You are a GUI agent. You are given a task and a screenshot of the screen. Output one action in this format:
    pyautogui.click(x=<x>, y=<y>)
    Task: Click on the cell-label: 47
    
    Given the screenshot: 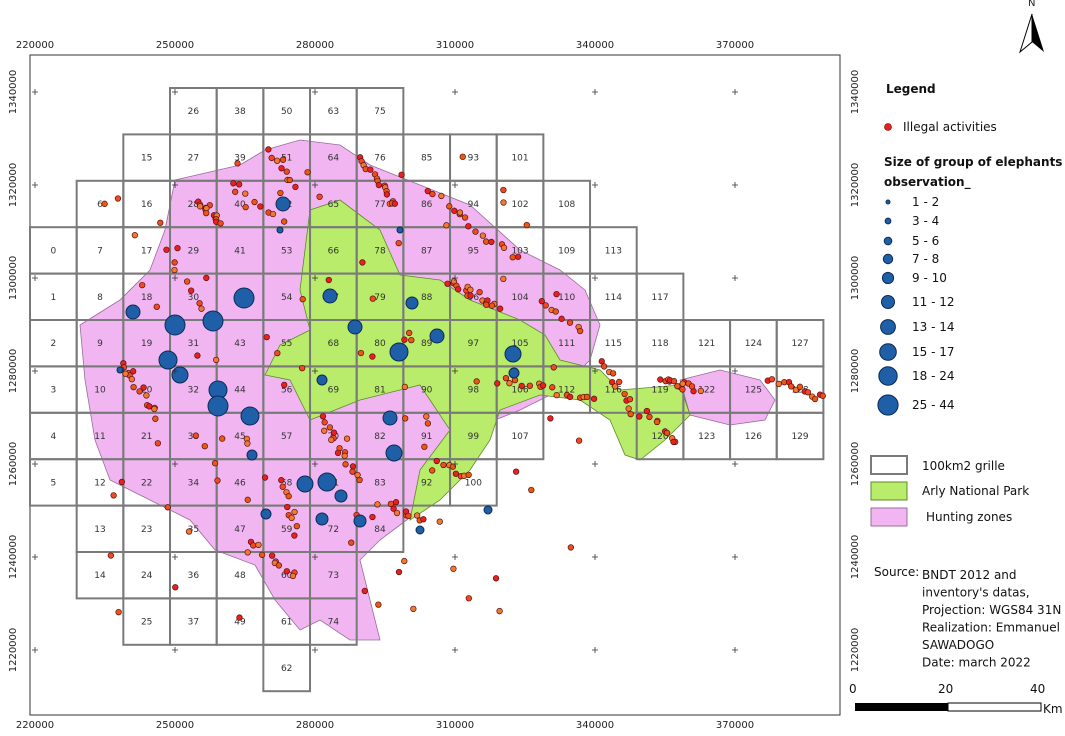 What is the action you would take?
    pyautogui.click(x=239, y=530)
    